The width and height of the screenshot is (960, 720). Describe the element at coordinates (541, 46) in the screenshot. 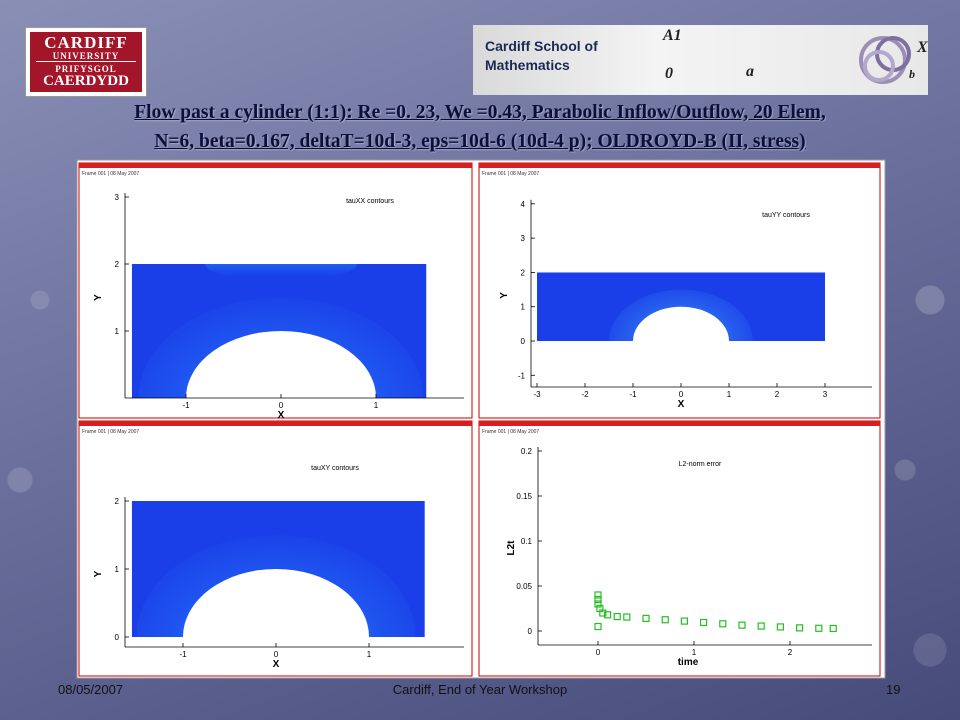

I see `banner-text: Cardiff School of` at that location.